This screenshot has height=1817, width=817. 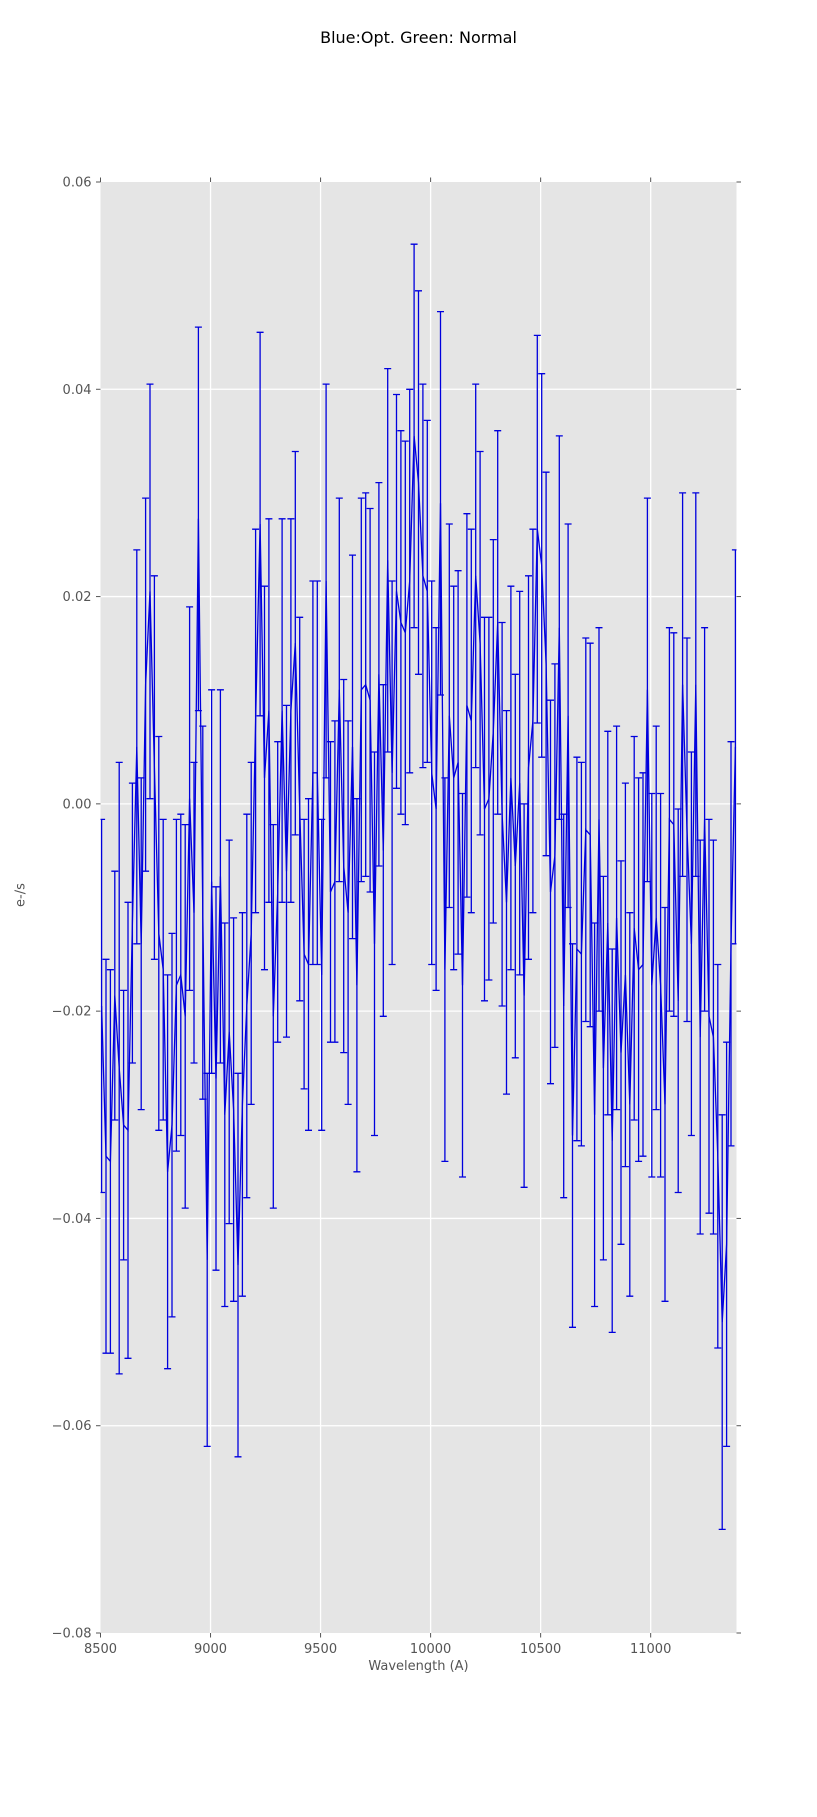 I want to click on y-tick-label: 0.02, so click(x=77, y=597).